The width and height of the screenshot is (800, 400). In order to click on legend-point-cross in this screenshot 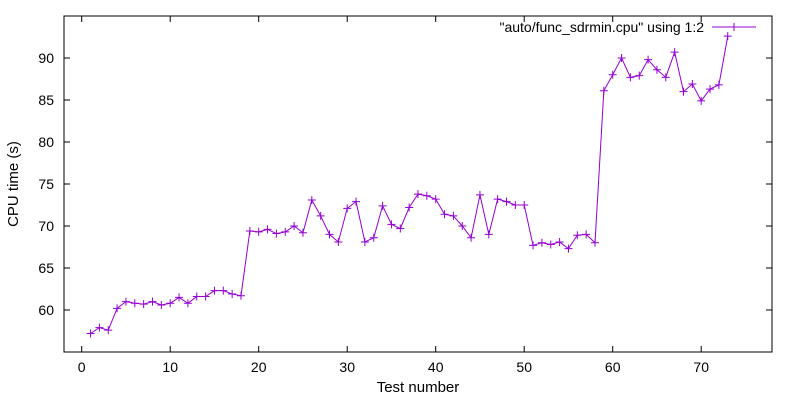, I will do `click(734, 27)`.